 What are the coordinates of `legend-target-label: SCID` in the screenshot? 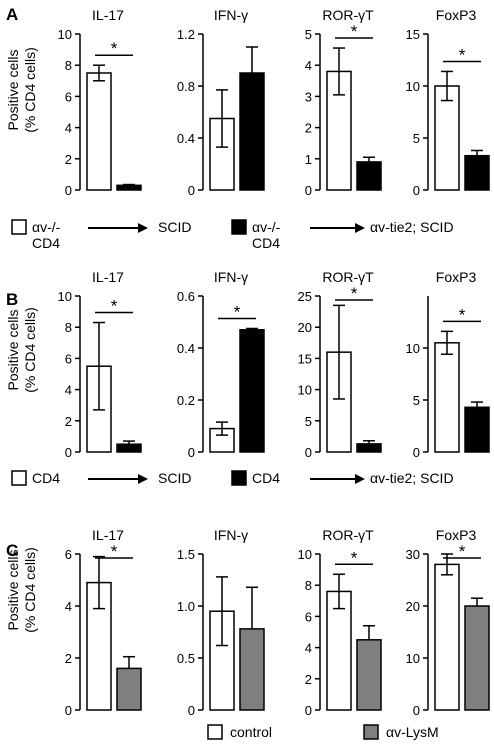 It's located at (174, 227).